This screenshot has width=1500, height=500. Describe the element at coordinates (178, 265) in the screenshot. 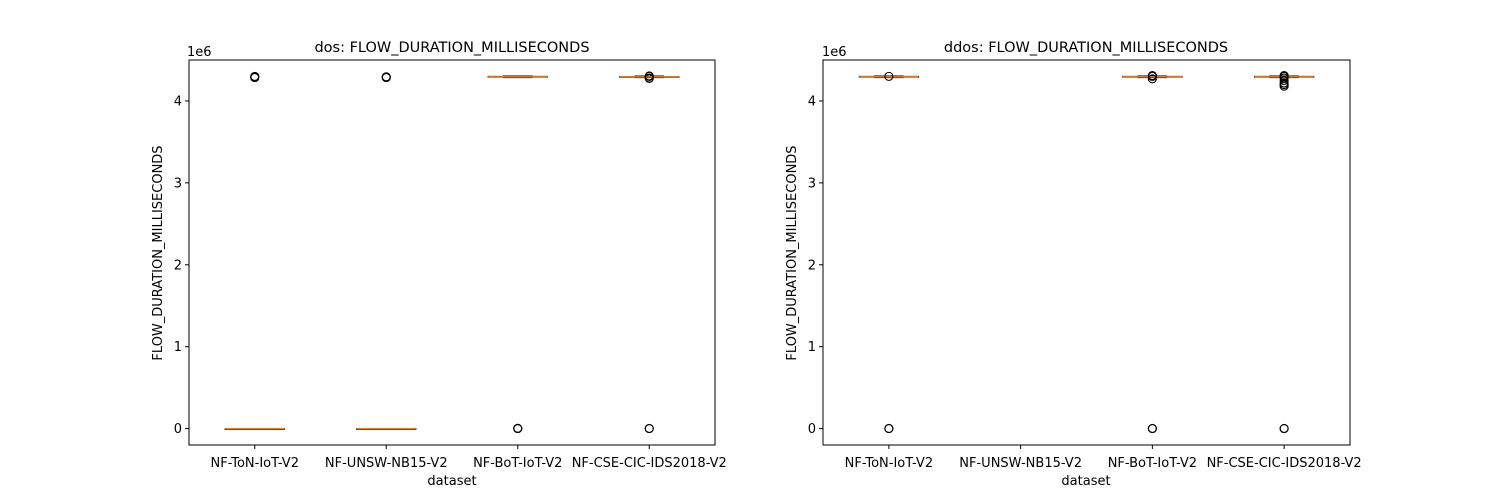

I see `dos-ytick-label: 2` at that location.